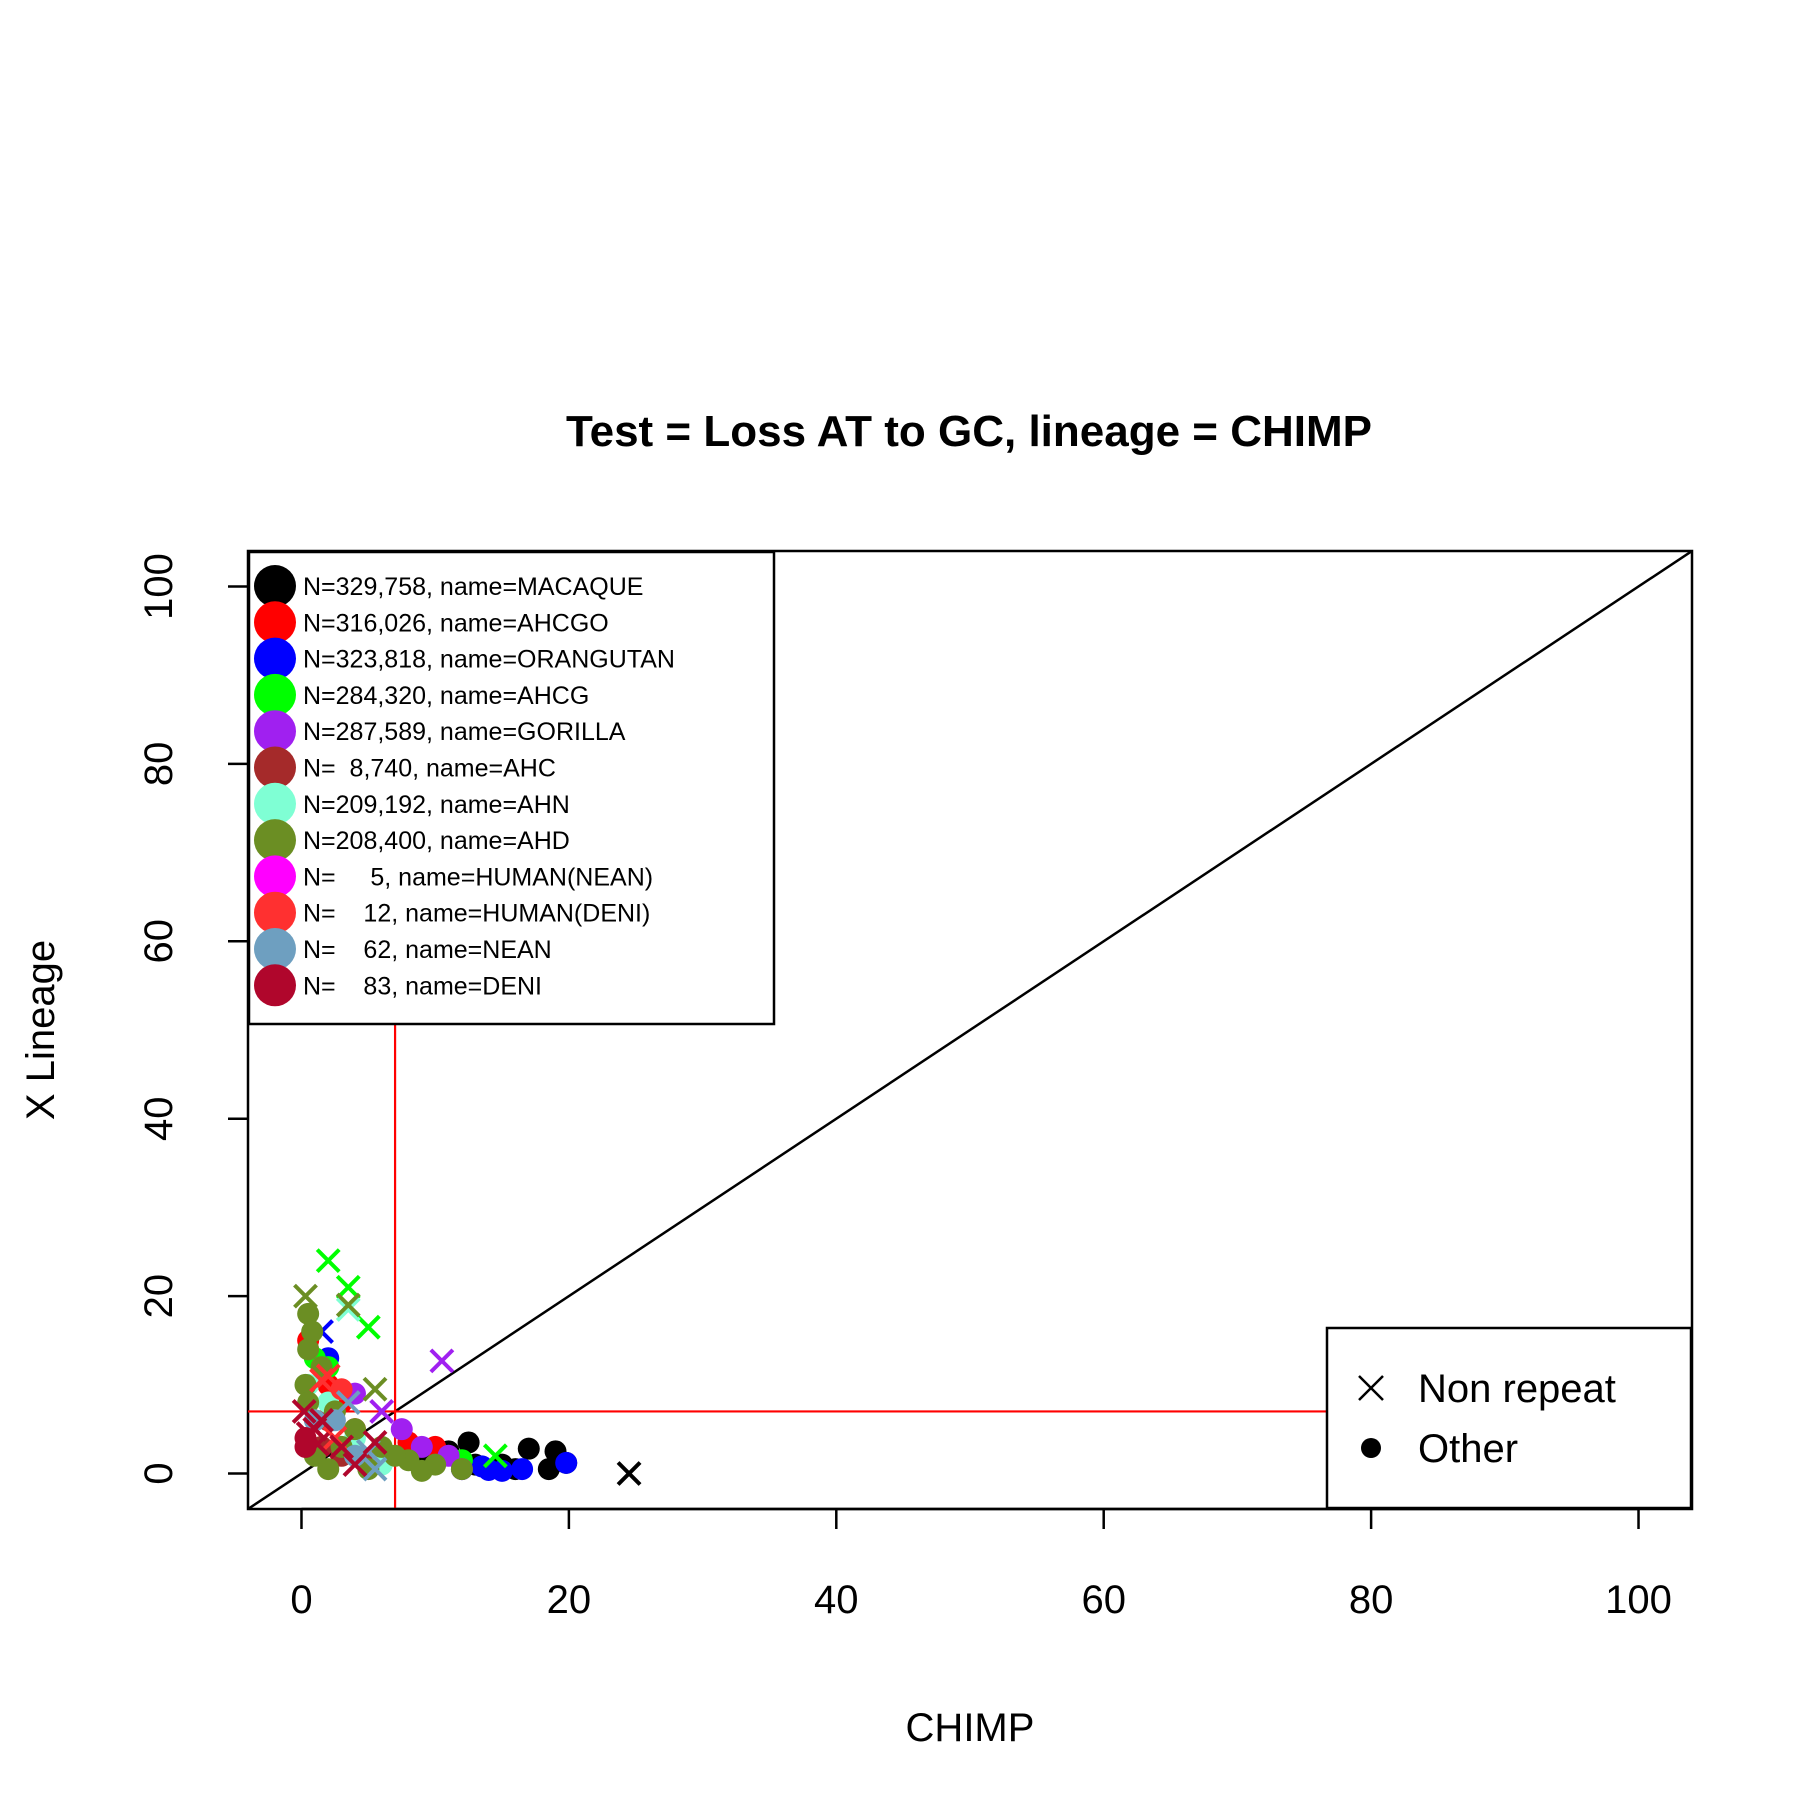 The width and height of the screenshot is (1800, 1800). Describe the element at coordinates (473, 587) in the screenshot. I see `legend-label: N=329,758, name=MACAQUE` at that location.